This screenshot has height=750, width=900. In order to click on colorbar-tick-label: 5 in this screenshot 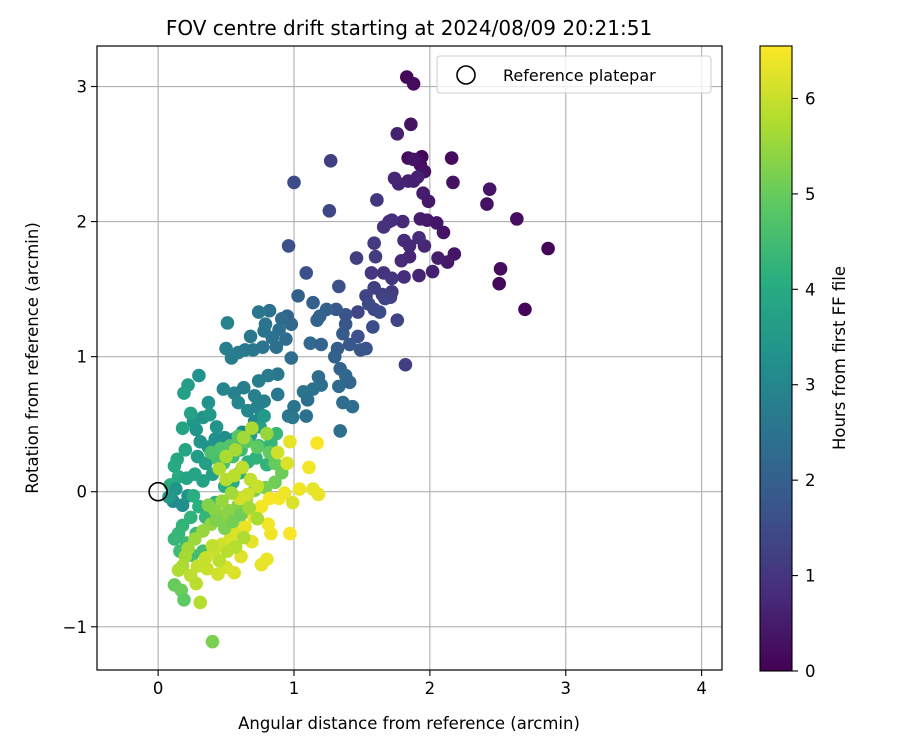, I will do `click(810, 194)`.